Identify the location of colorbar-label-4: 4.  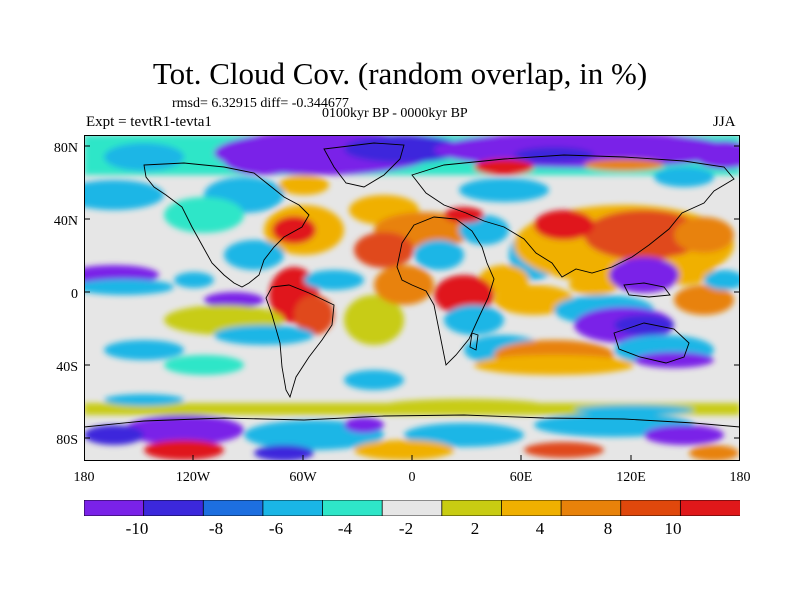
(540, 528).